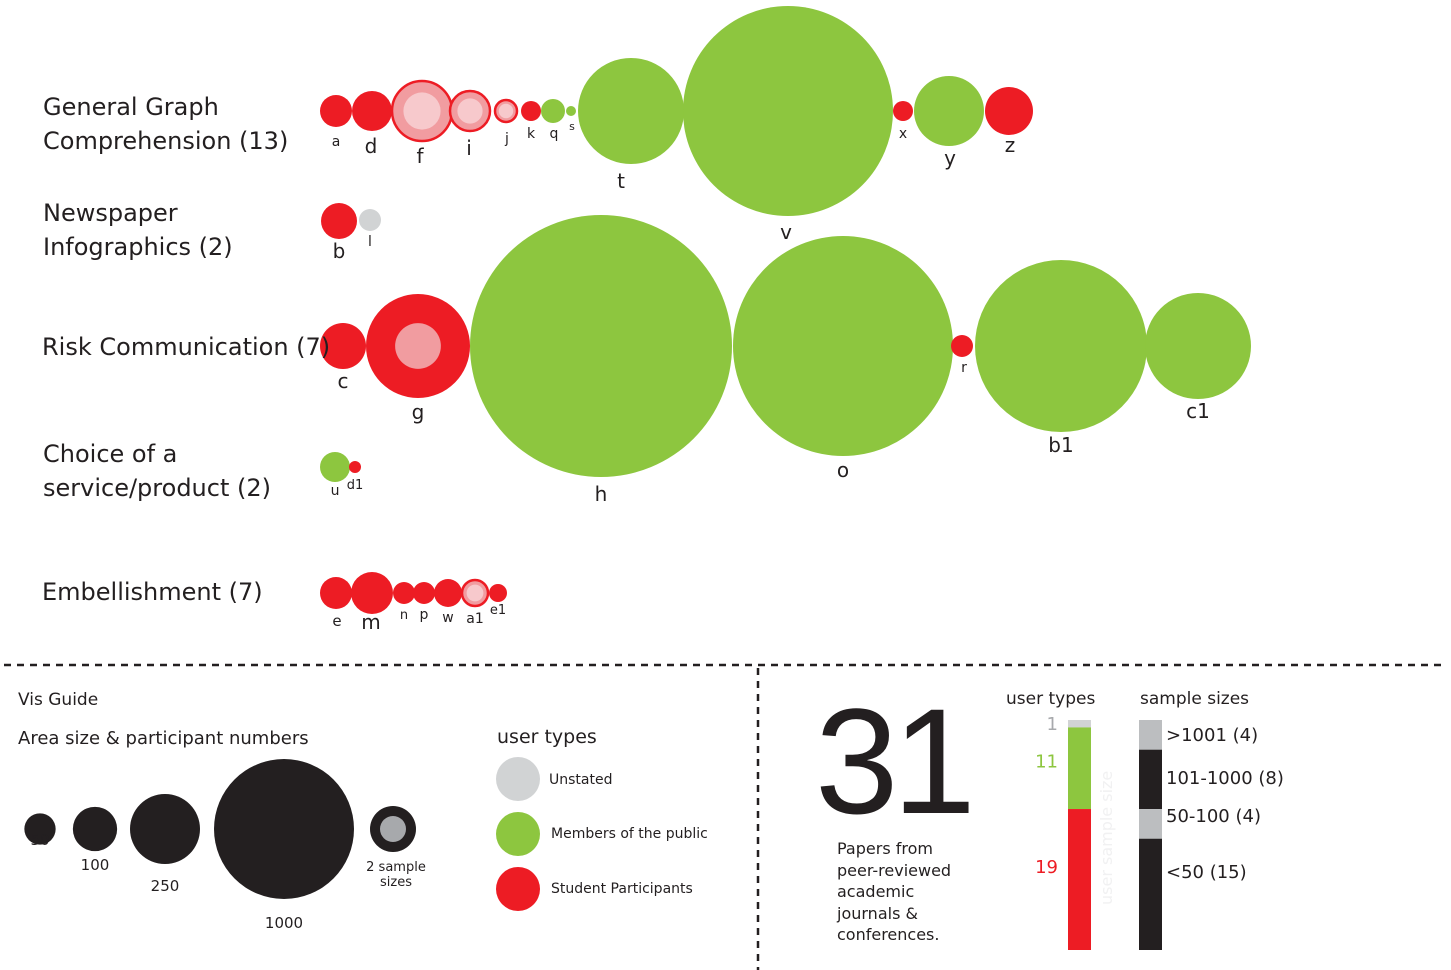 This screenshot has width=1451, height=970. I want to click on paper-count: 31, so click(895, 761).